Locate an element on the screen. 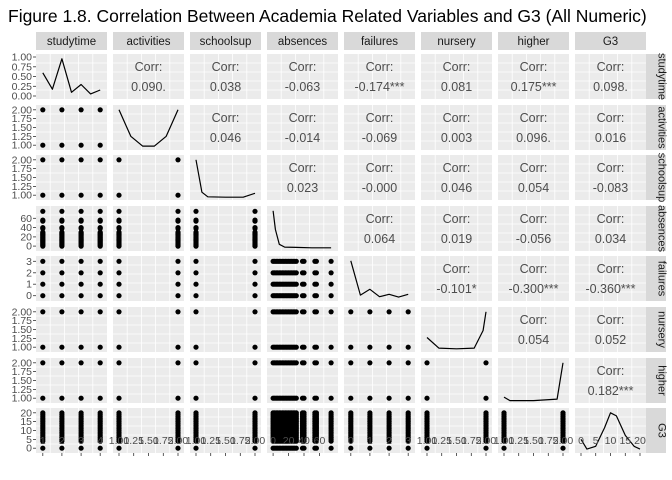 This screenshot has height=480, width=672. corr-value-studytime-absences: -0.063 is located at coordinates (302, 87).